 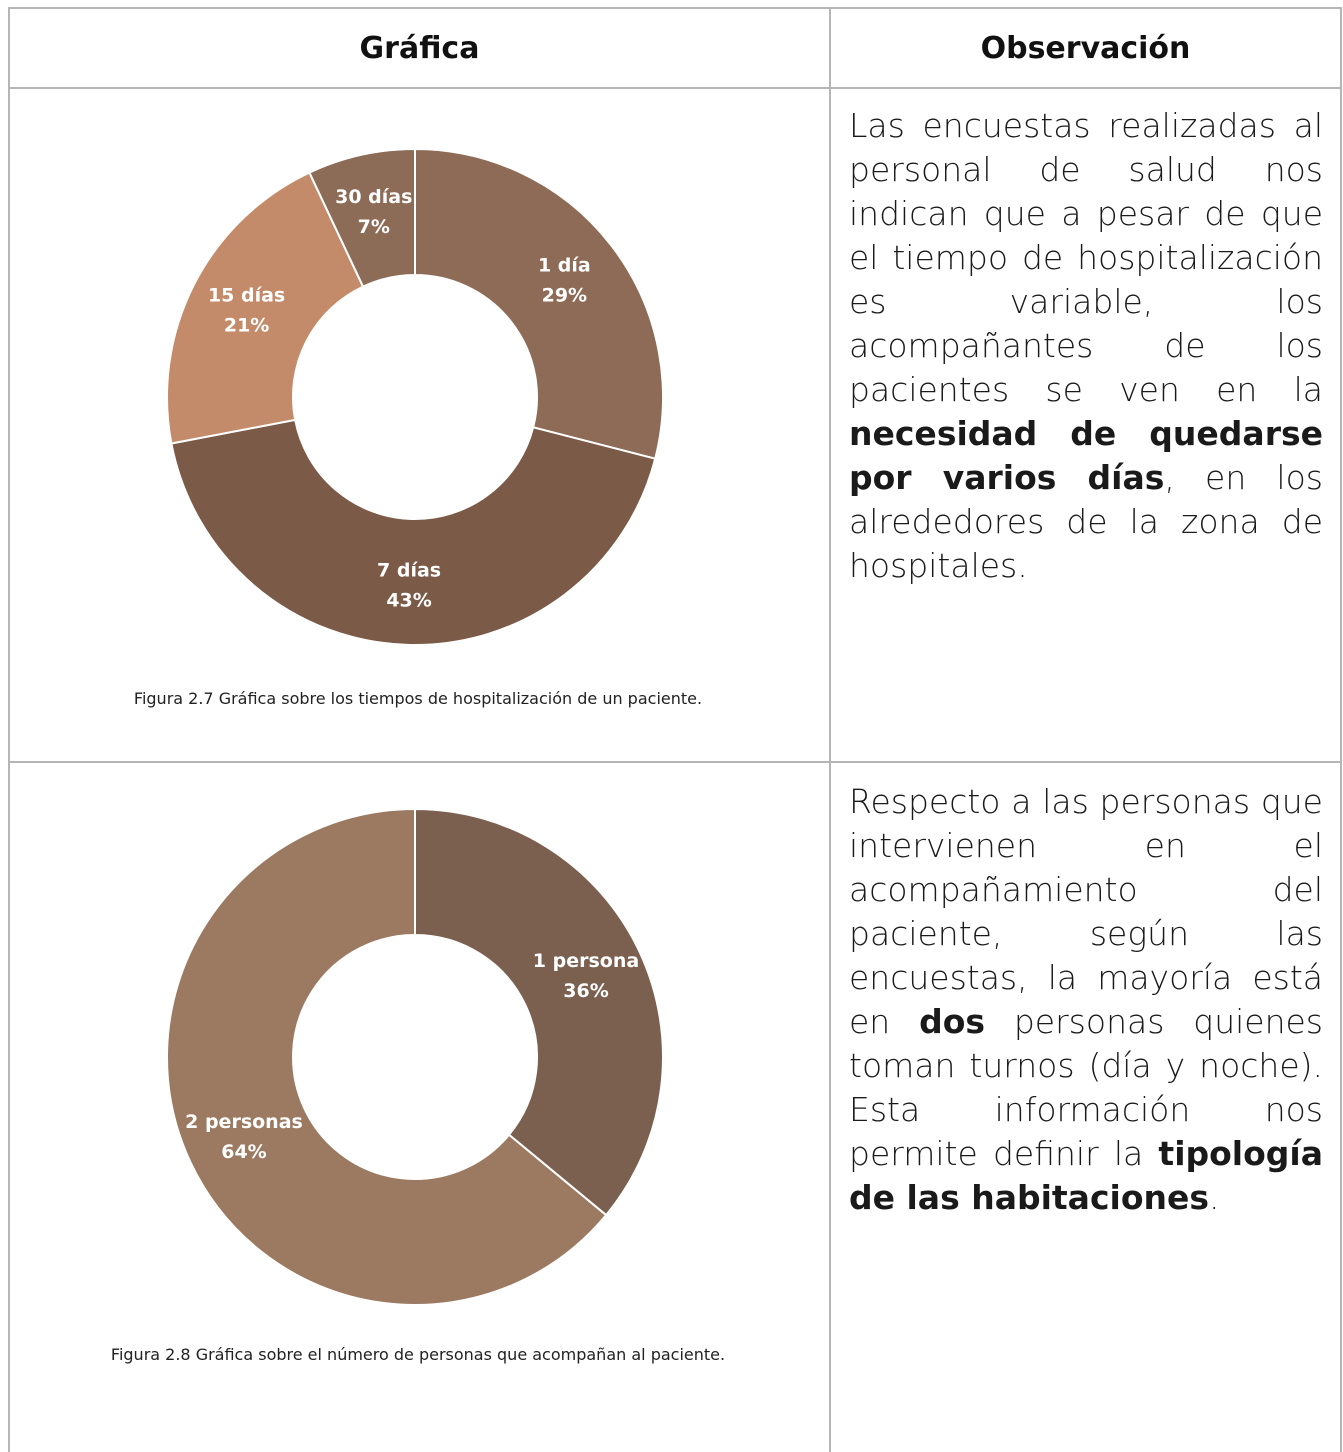 What do you see at coordinates (244, 1122) in the screenshot?
I see `slice-label: 2 personas` at bounding box center [244, 1122].